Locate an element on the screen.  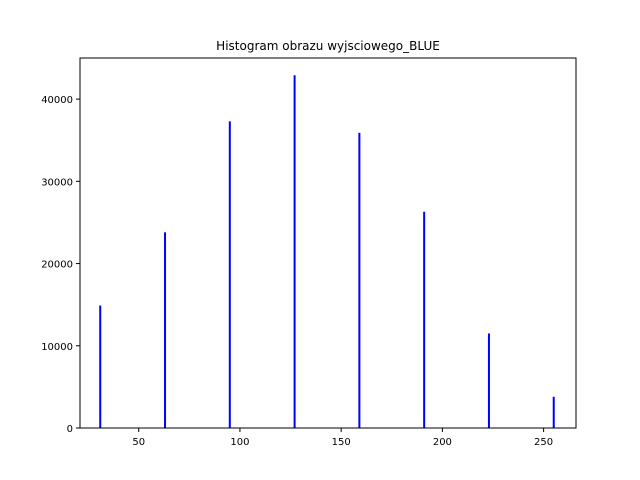
x-tick-label: 250 is located at coordinates (543, 442).